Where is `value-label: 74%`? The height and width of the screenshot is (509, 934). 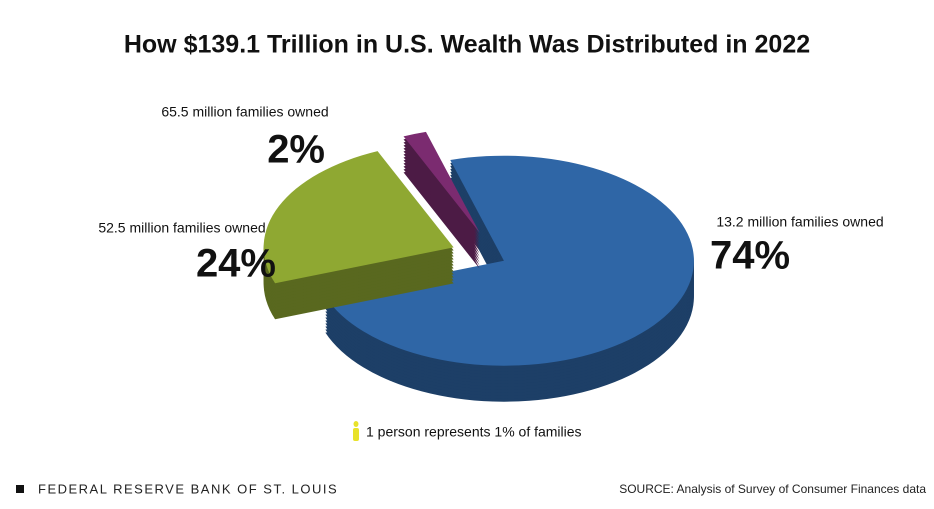
value-label: 74% is located at coordinates (750, 256).